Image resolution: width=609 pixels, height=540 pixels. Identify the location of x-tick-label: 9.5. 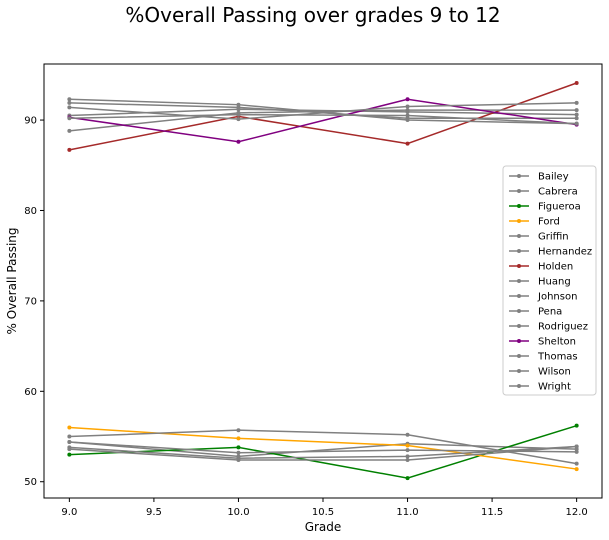
(154, 512).